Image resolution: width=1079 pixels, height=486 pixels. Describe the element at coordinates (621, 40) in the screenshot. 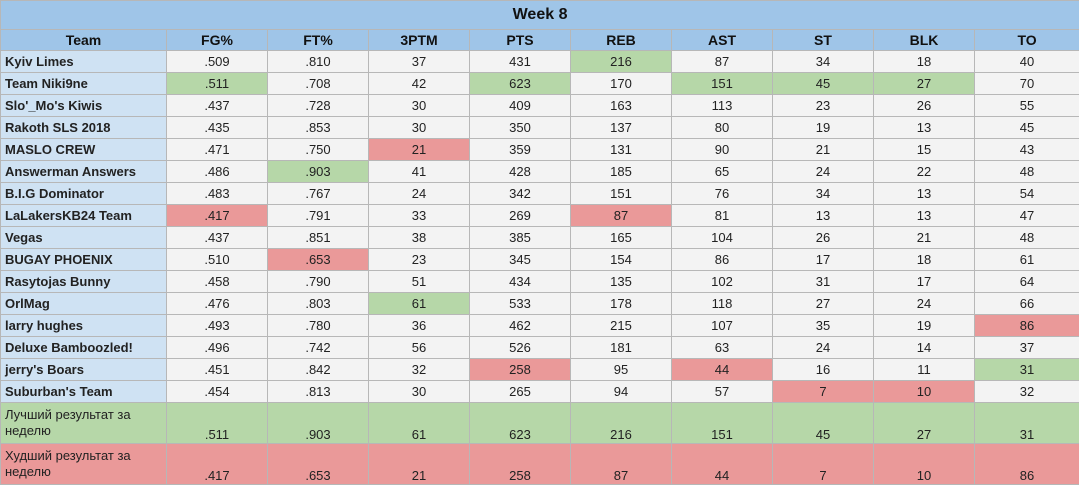

I see `column-header: REB` at that location.